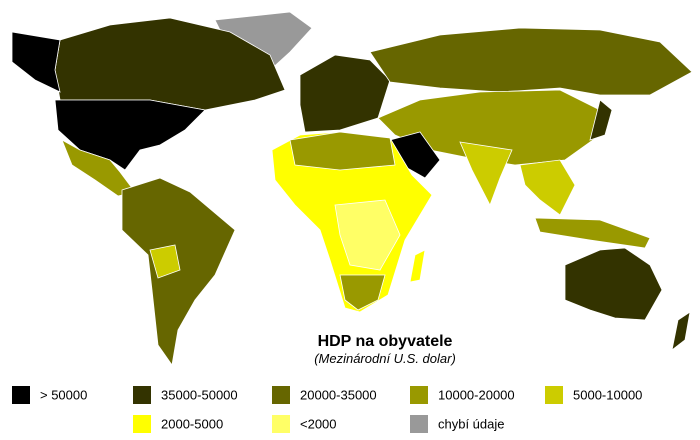  I want to click on legend-label: chybí údaje, so click(471, 423).